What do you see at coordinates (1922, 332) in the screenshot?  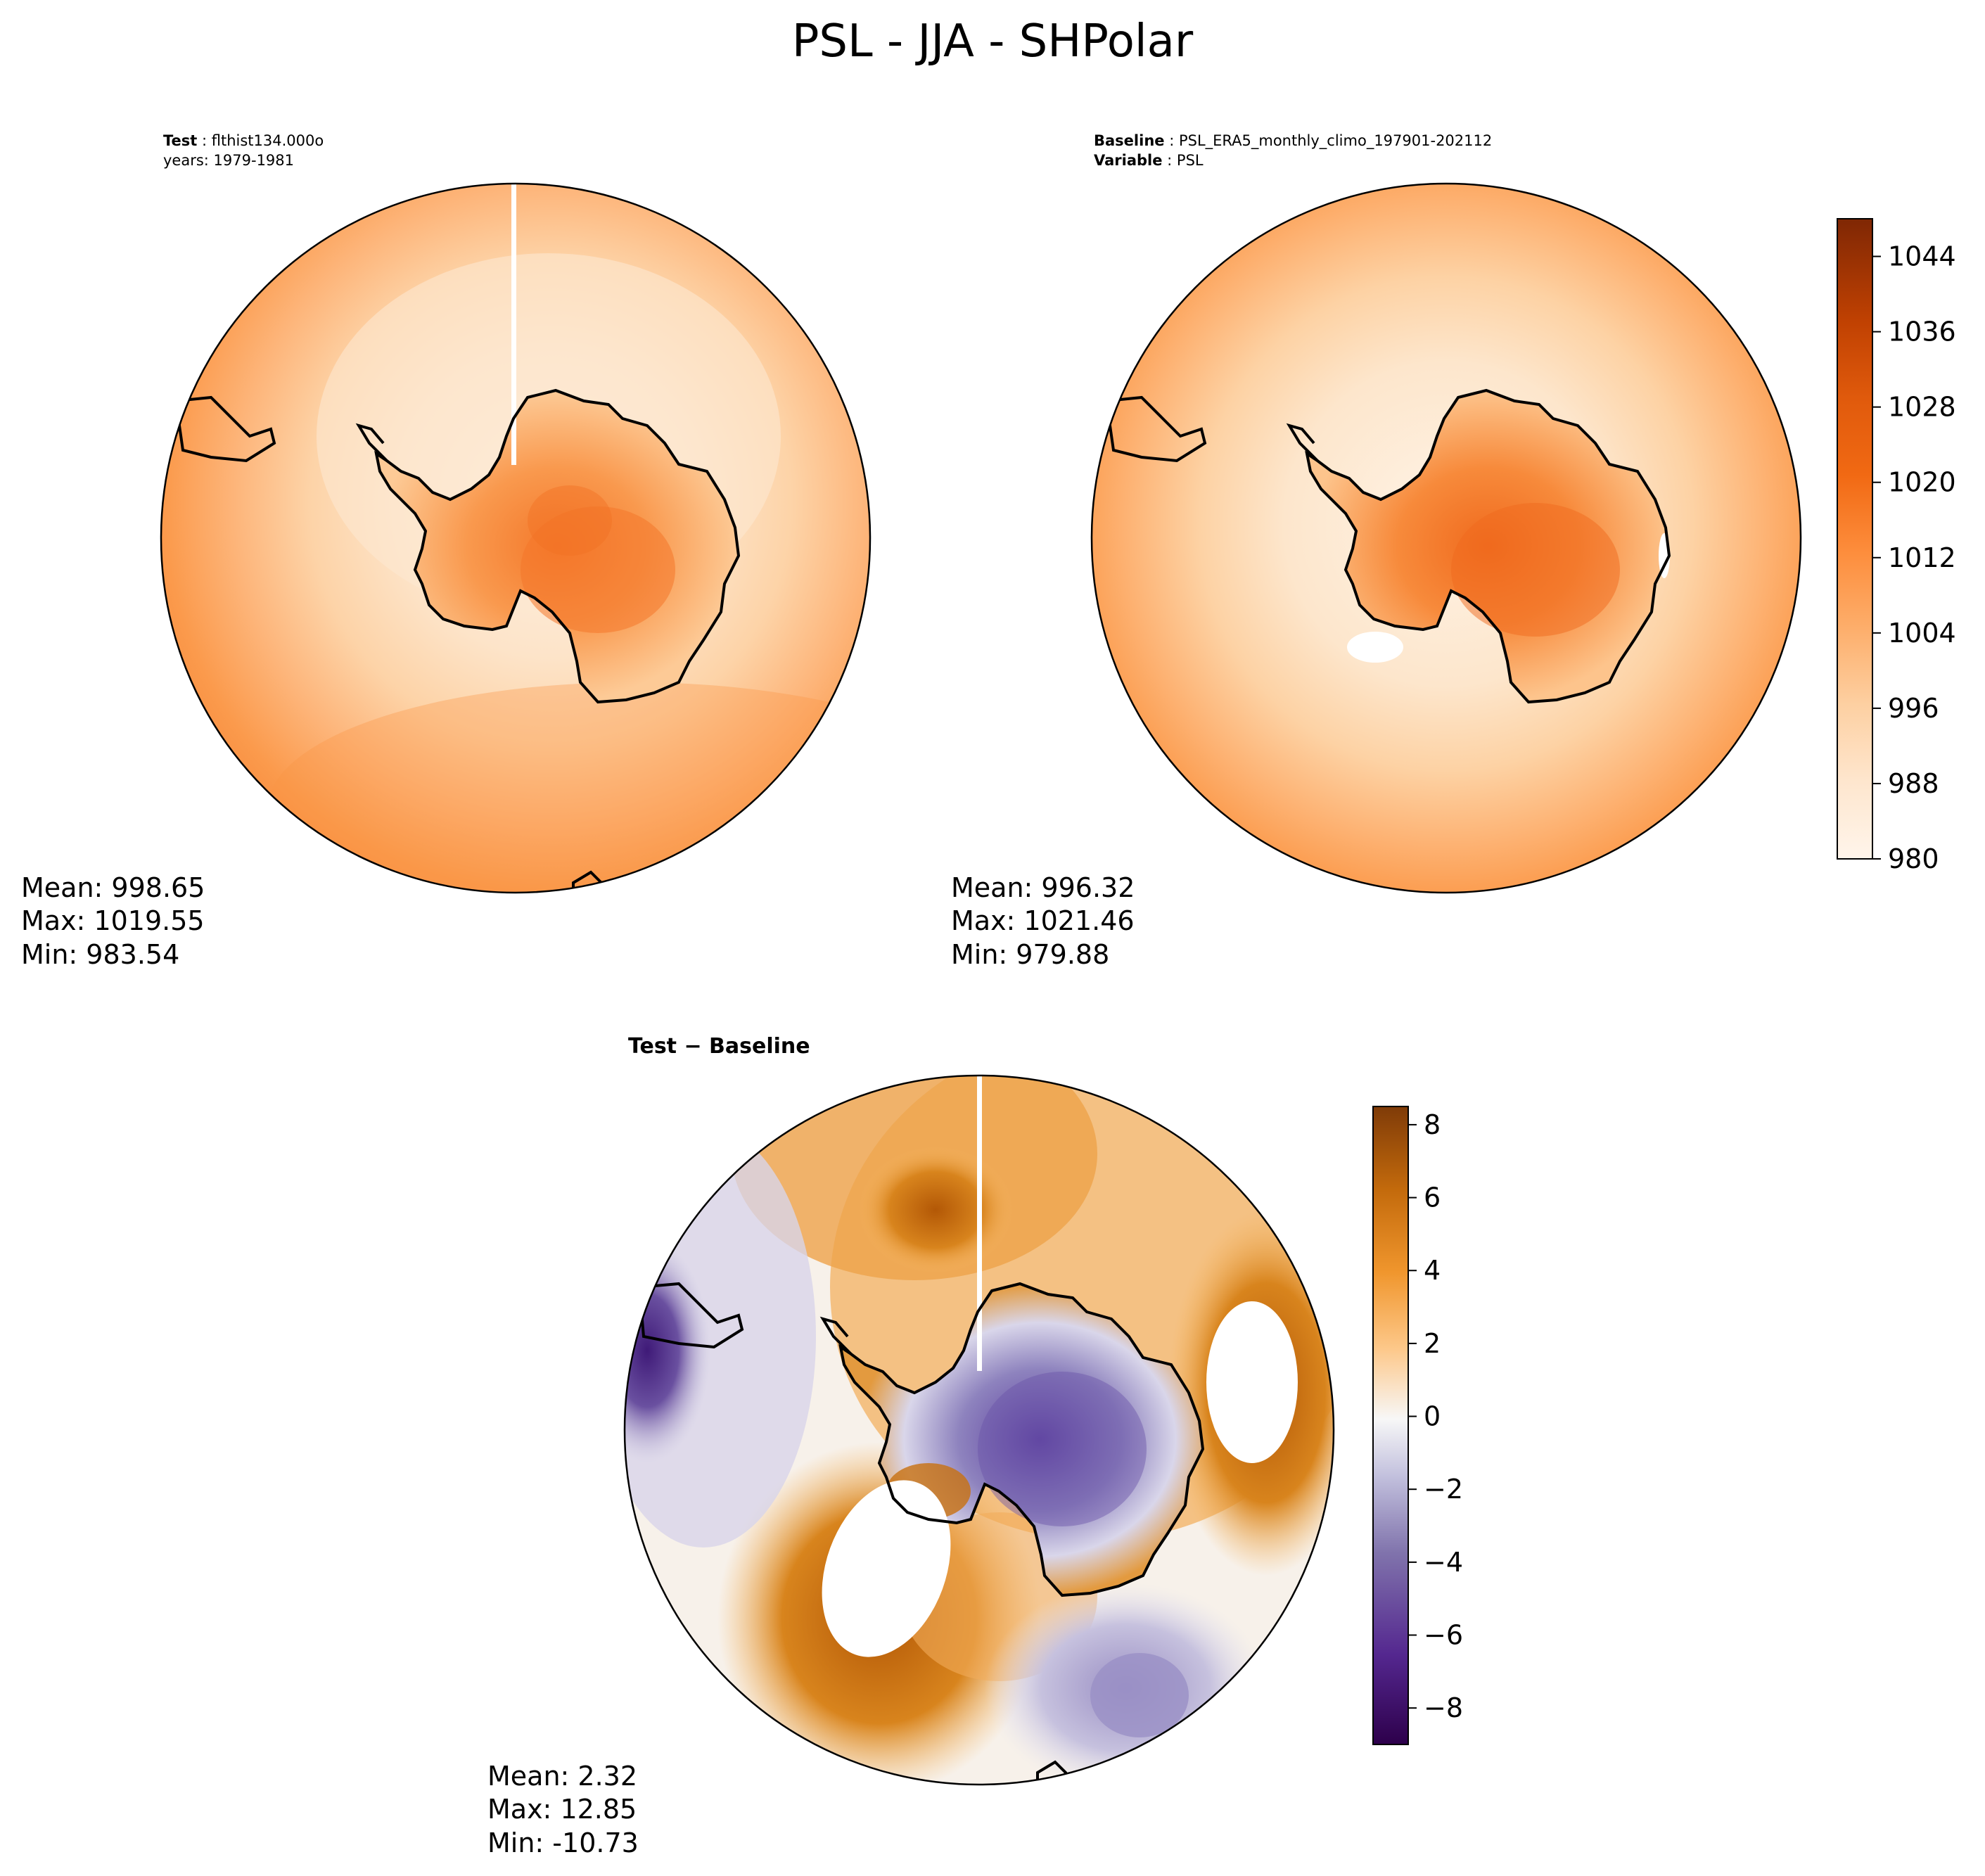 I see `psl-tick-label: 1036` at bounding box center [1922, 332].